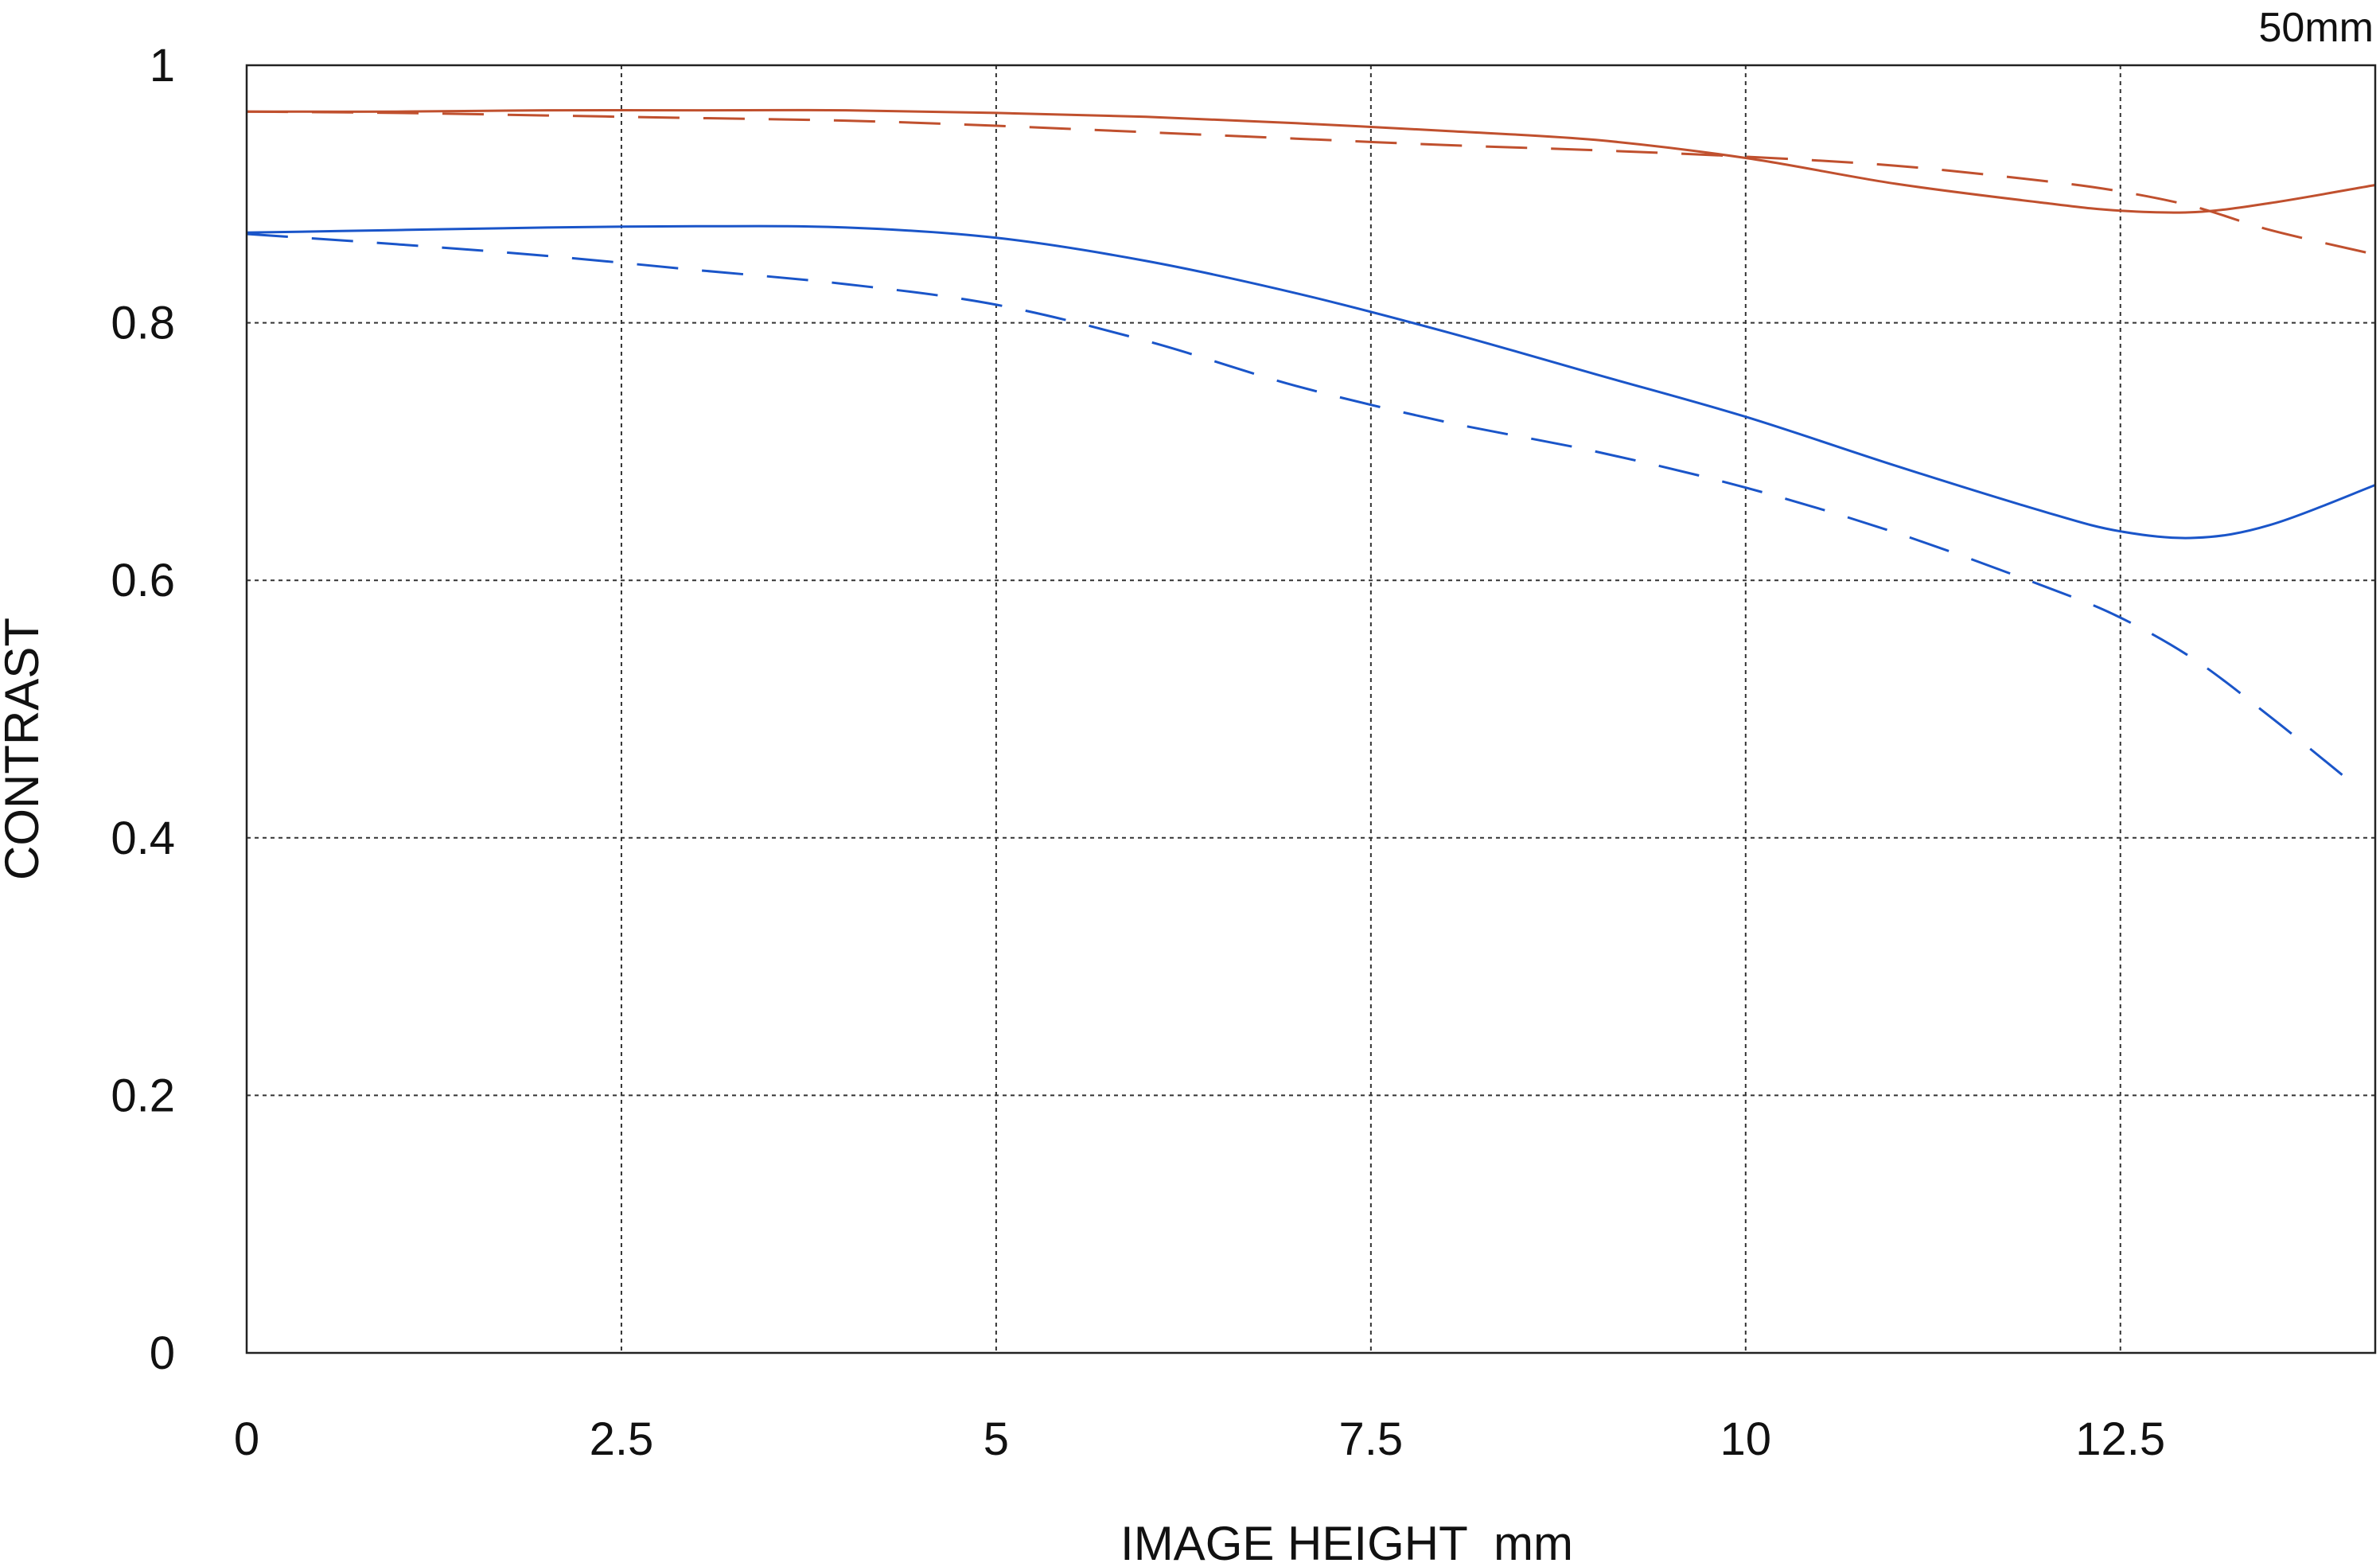  What do you see at coordinates (2120, 1439) in the screenshot?
I see `x-tick-label: 12.5` at bounding box center [2120, 1439].